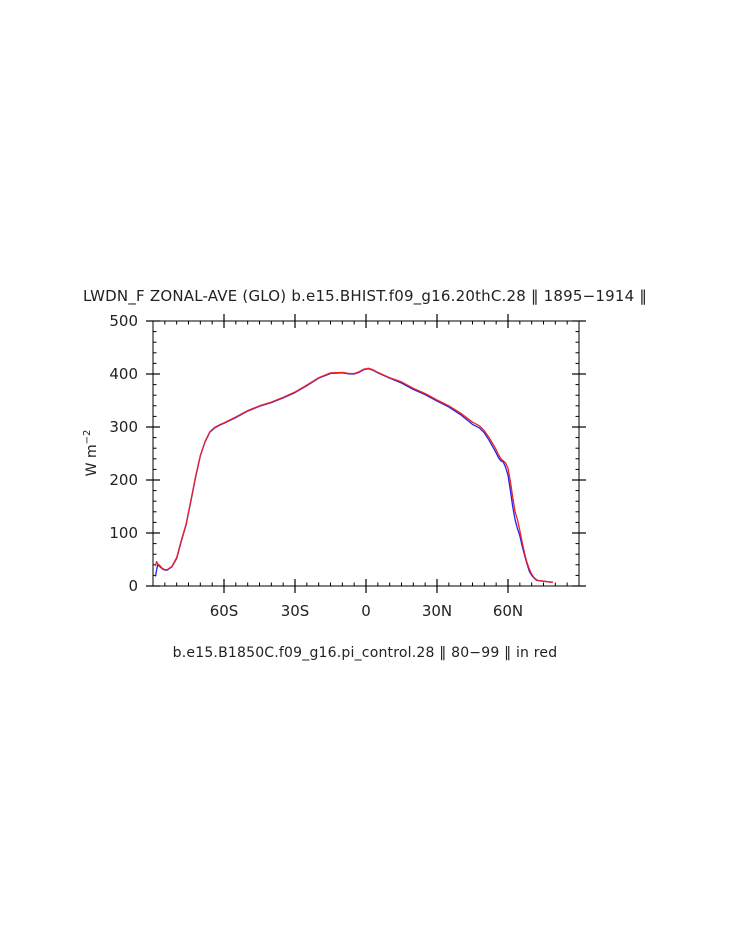 The width and height of the screenshot is (733, 945). I want to click on y-tick-label: 200, so click(123, 480).